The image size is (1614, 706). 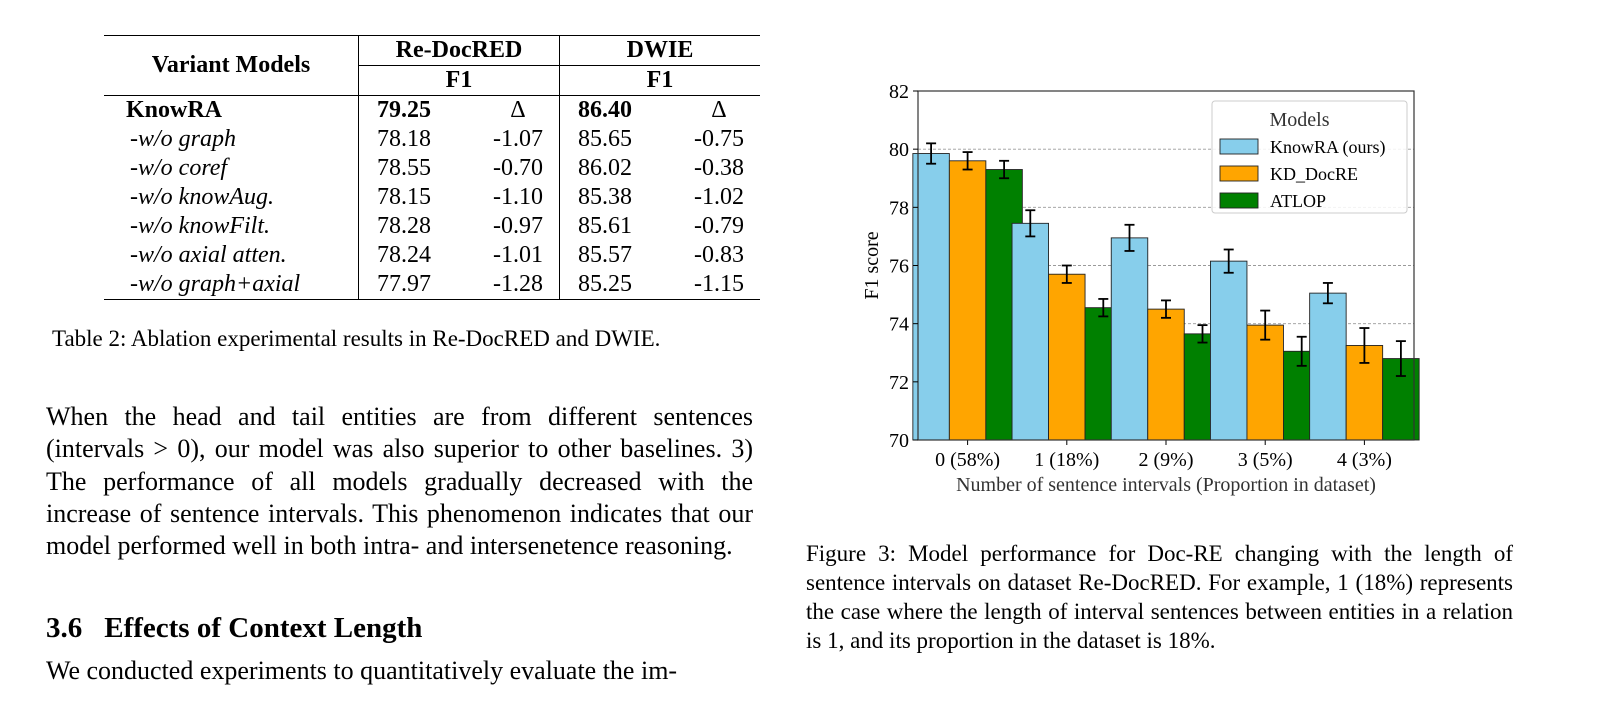 I want to click on y-tick-label: 76, so click(x=899, y=267).